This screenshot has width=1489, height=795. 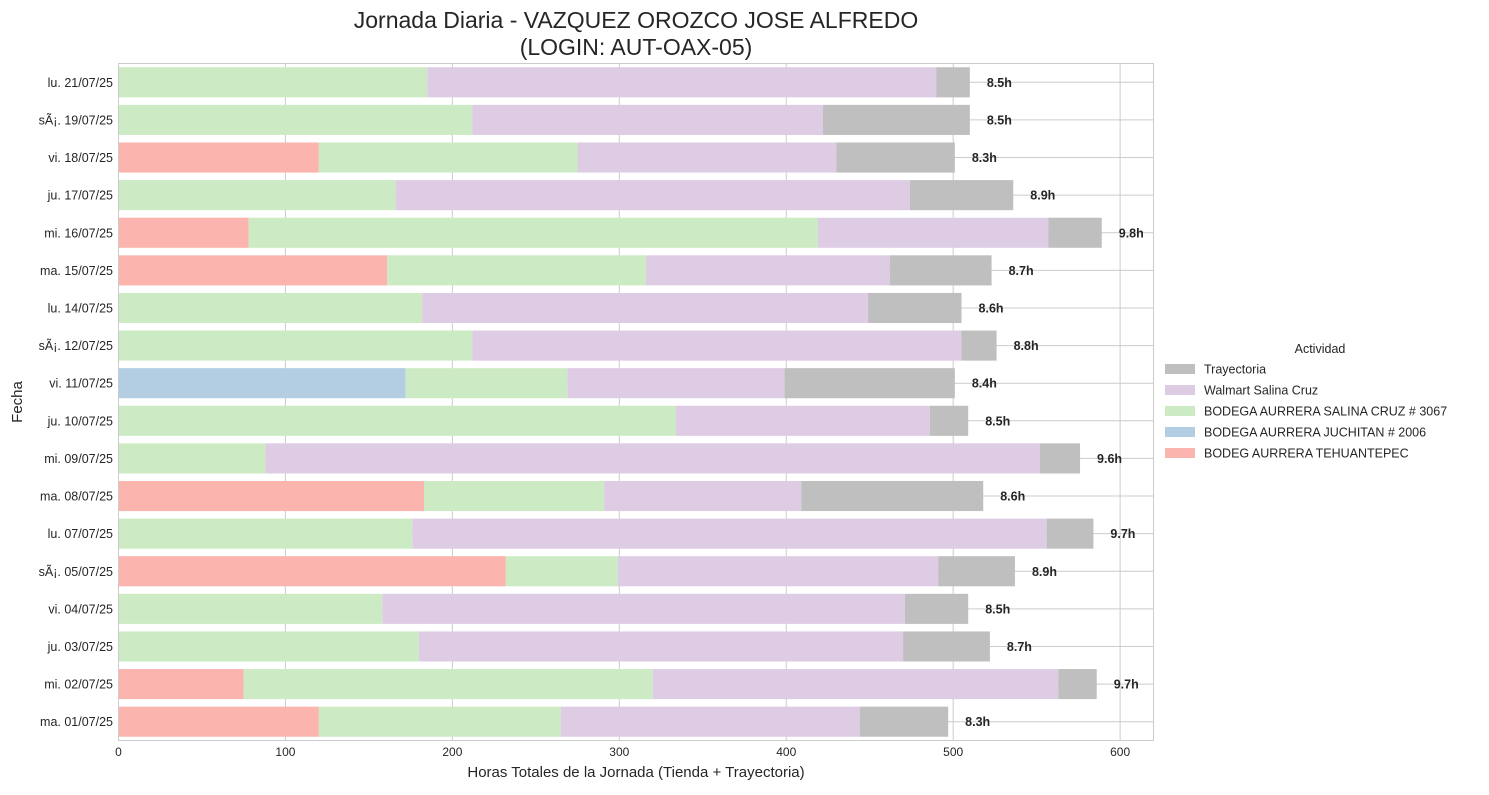 I want to click on y-tick-label: ju. 10/07/25, so click(x=80, y=421).